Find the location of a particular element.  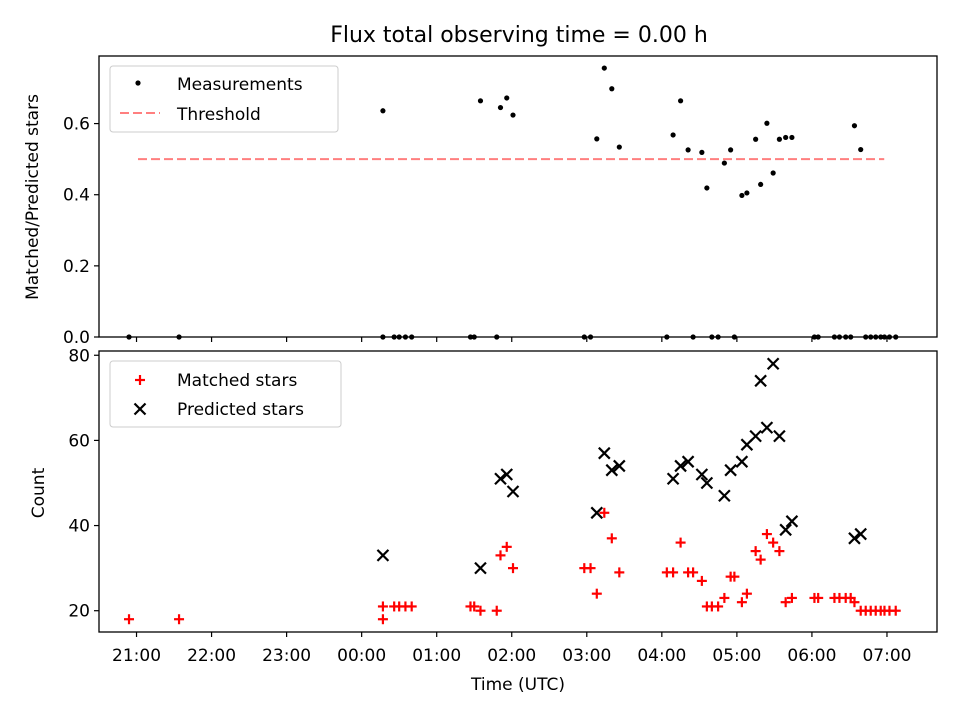

bottom-x-tick-label: 22:00 is located at coordinates (211, 656).